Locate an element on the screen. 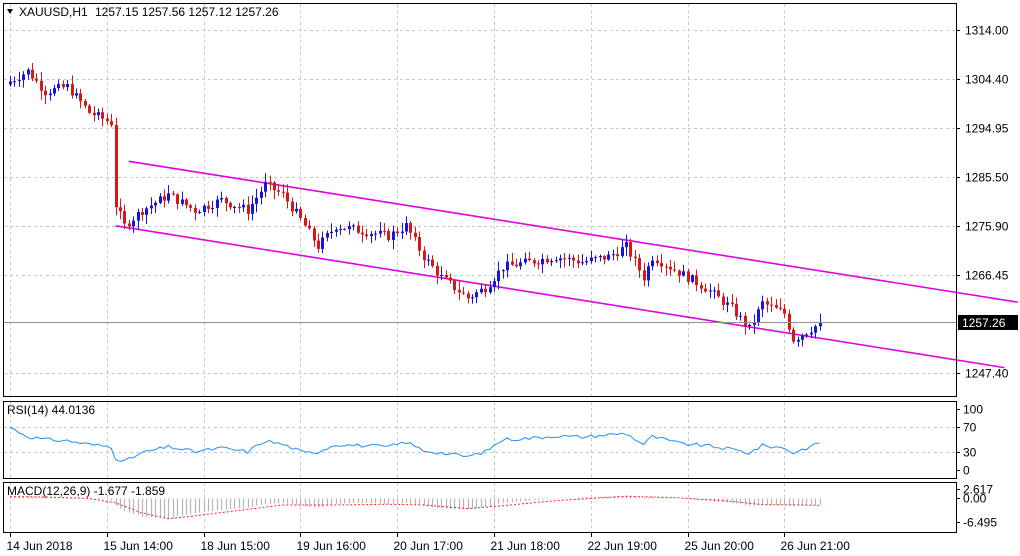  macd-title: MACD(12,26,9) -1.677 -1.859 is located at coordinates (86, 491).